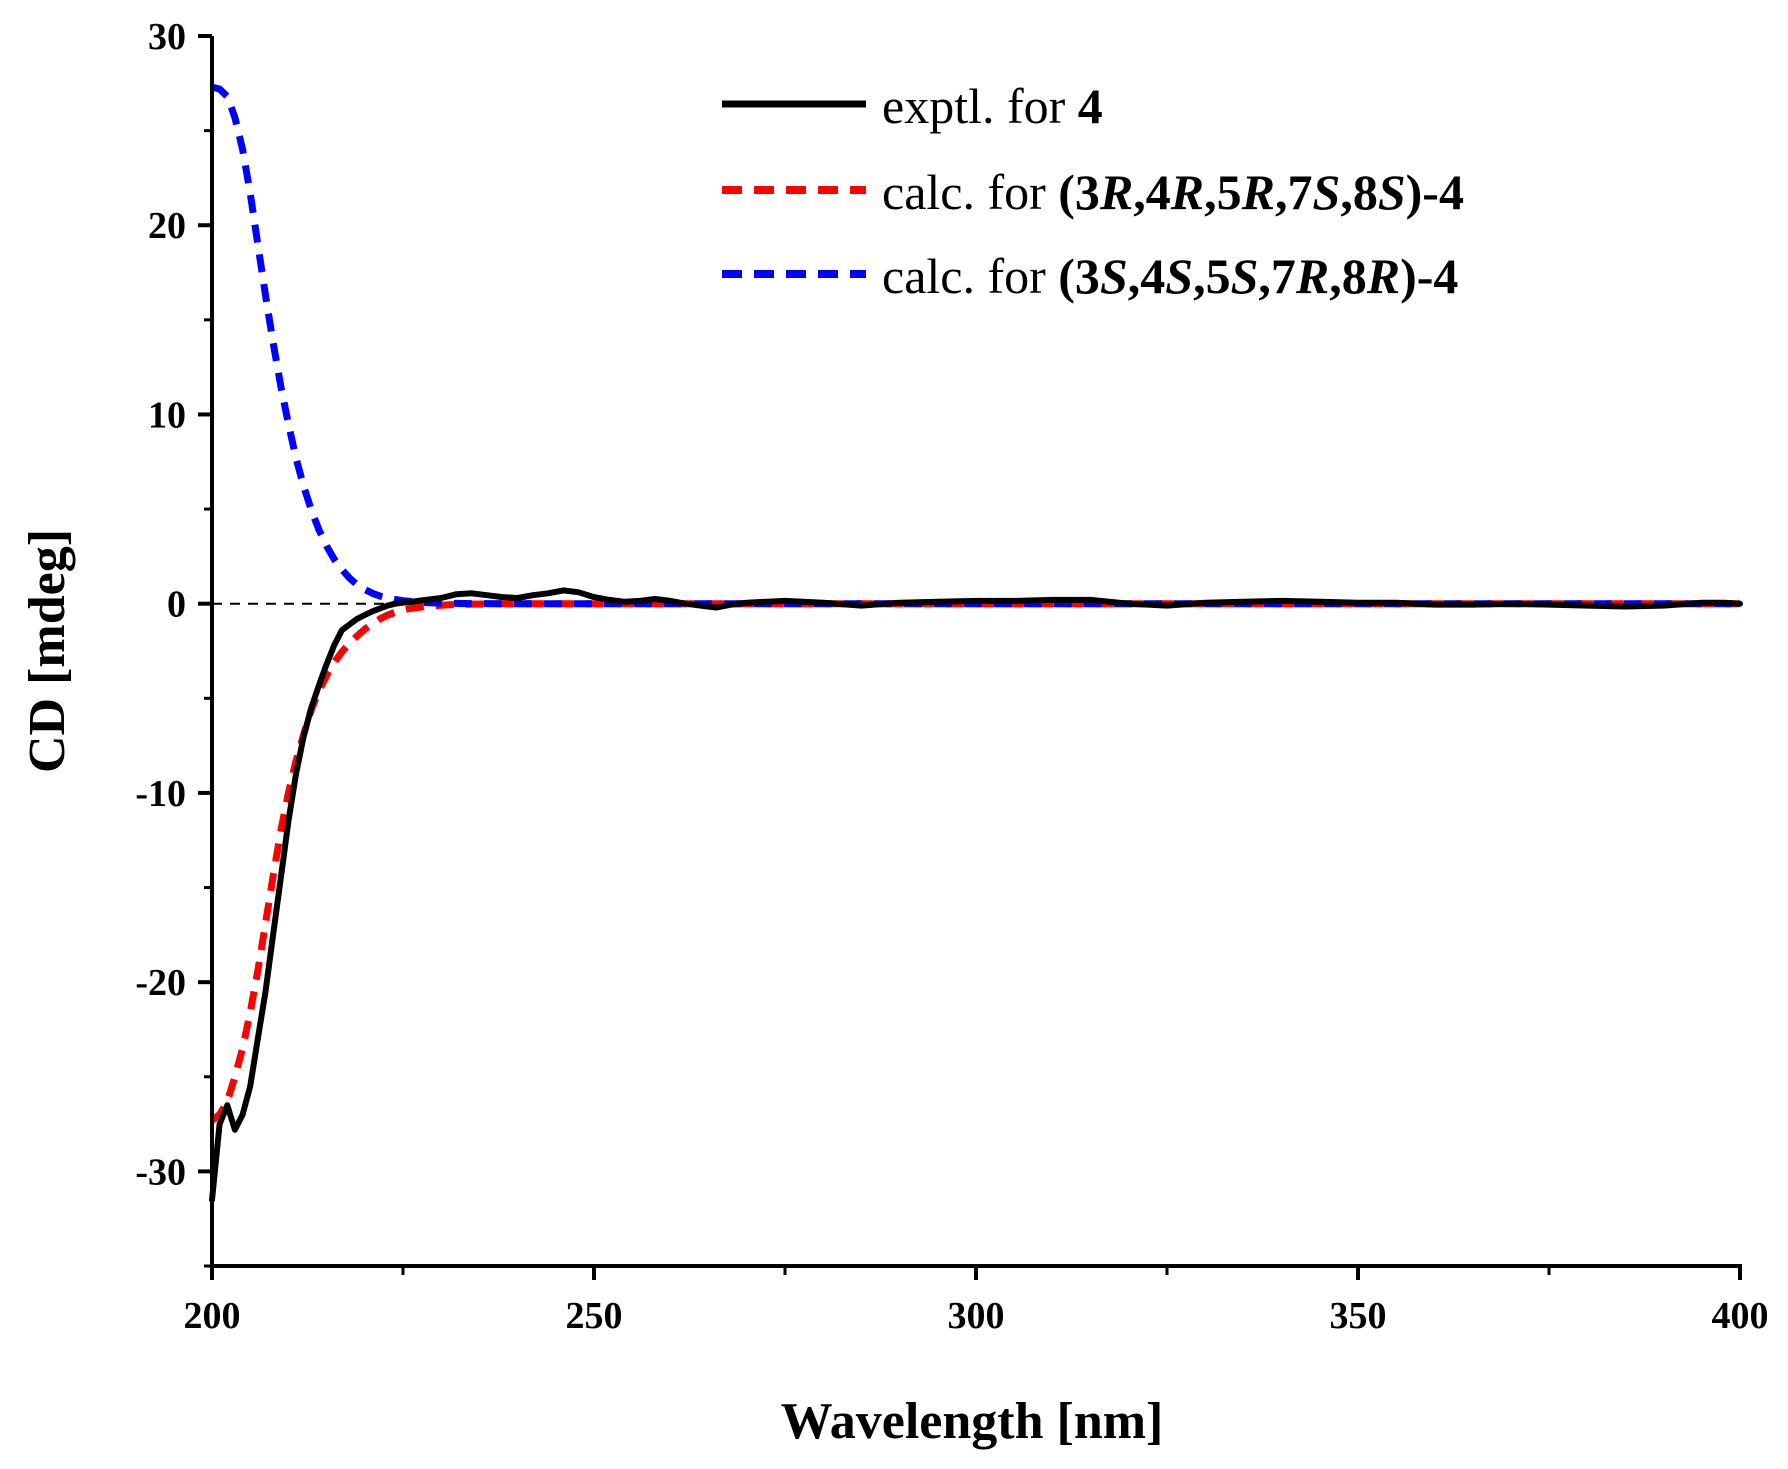 The height and width of the screenshot is (1469, 1788). I want to click on y-axis-title: CD [mdeg], so click(47, 651).